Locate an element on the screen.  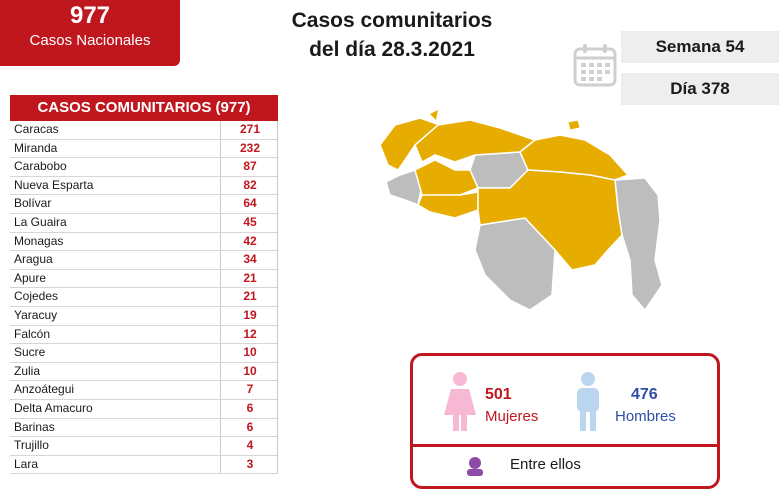
men-label: Hombres is located at coordinates (645, 416).